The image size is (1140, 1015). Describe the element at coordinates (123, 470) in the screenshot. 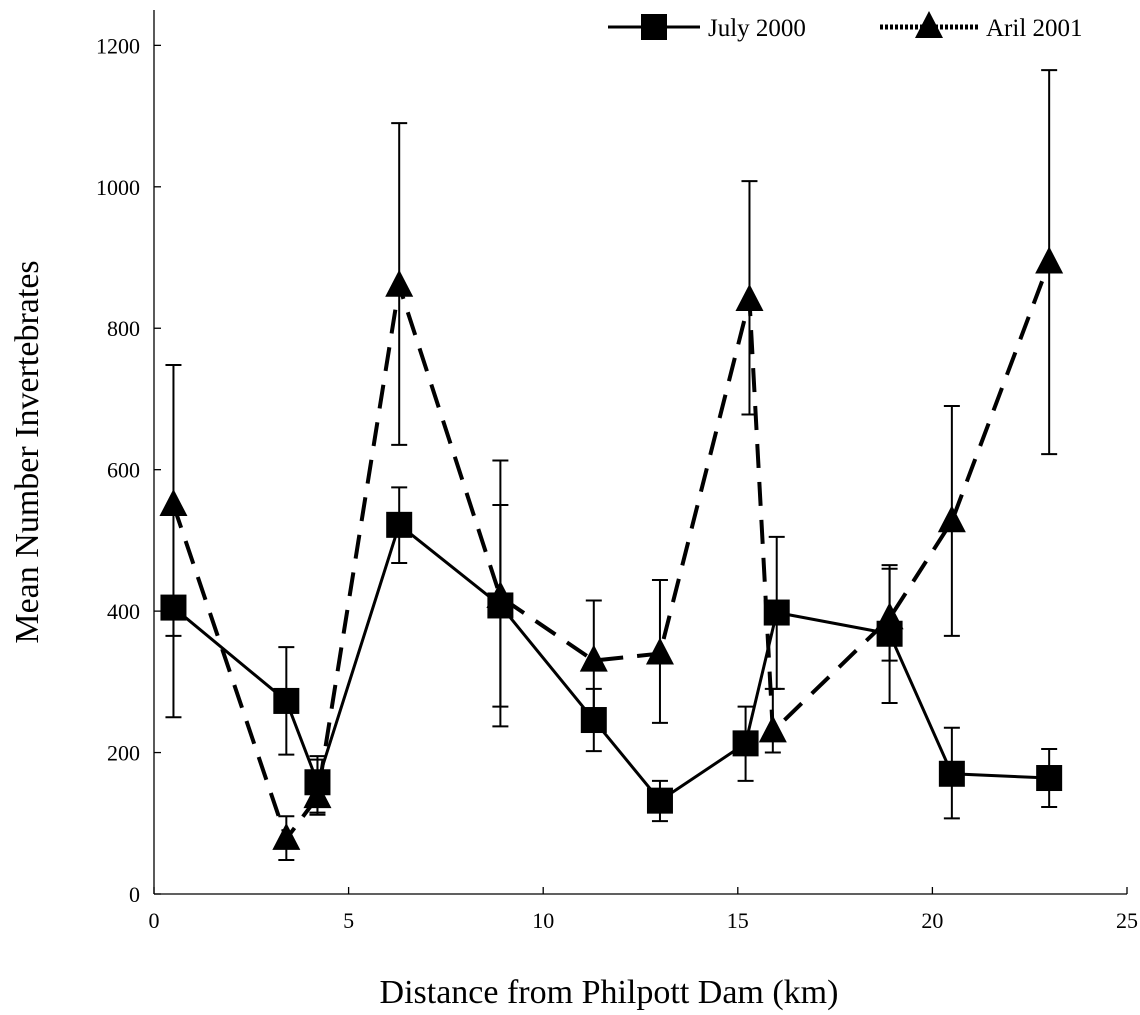

I see `y-tick-label: 600` at that location.